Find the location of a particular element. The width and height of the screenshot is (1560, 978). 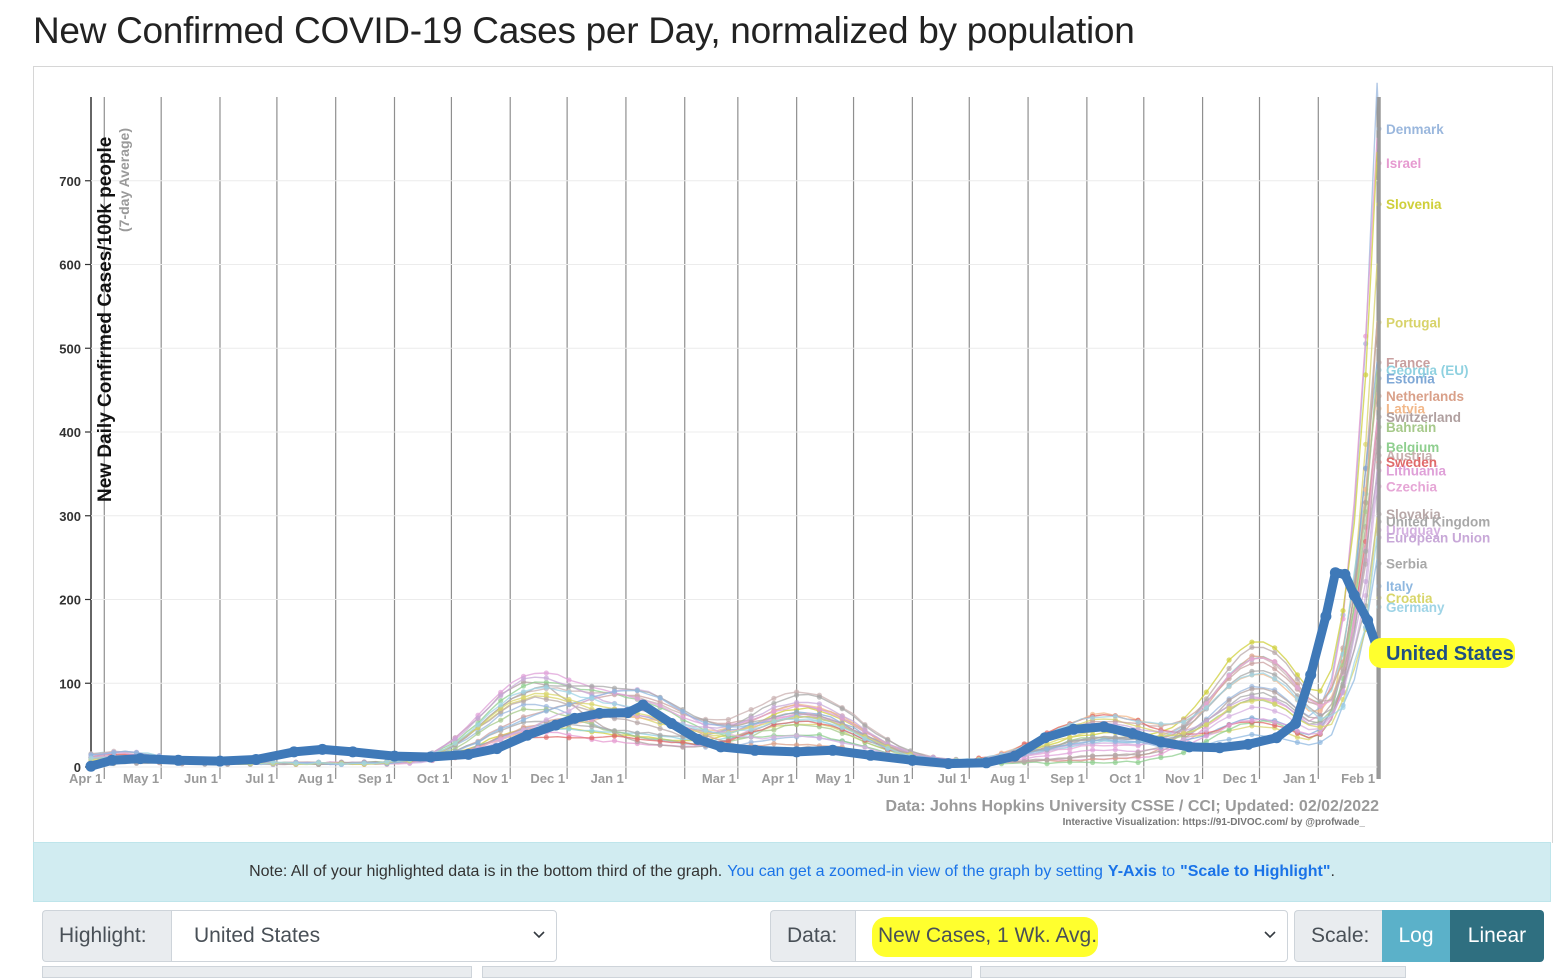

highlighted-label-marker is located at coordinates (1442, 652).